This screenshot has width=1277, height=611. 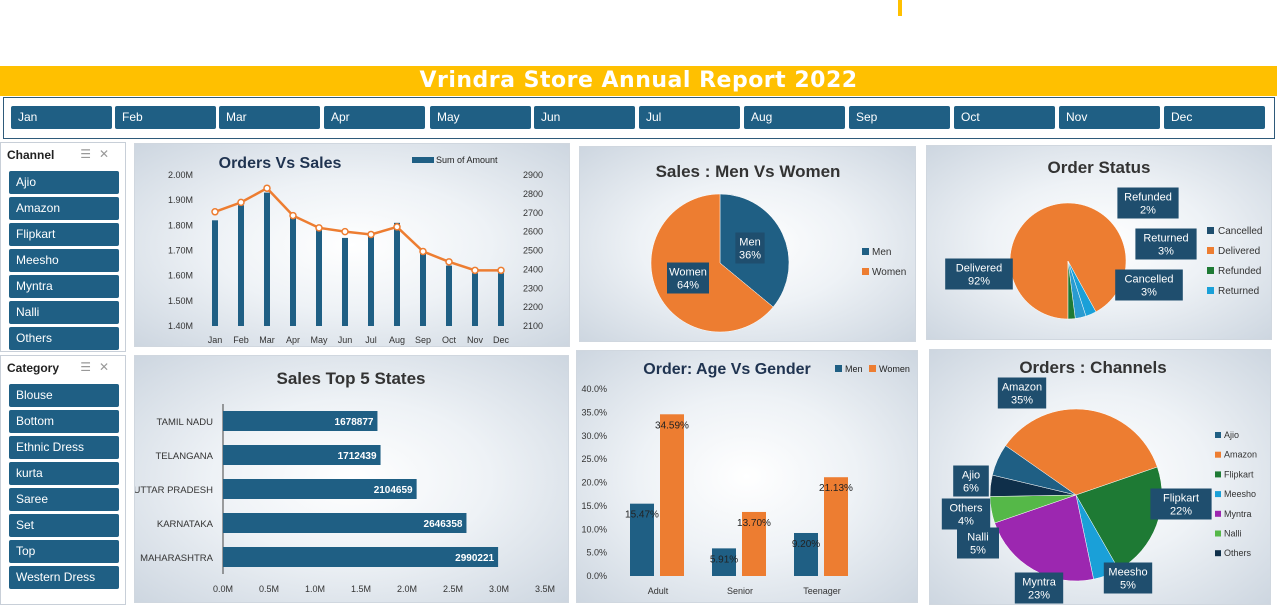 What do you see at coordinates (726, 369) in the screenshot?
I see `ag-title: Order: Age Vs Gender` at bounding box center [726, 369].